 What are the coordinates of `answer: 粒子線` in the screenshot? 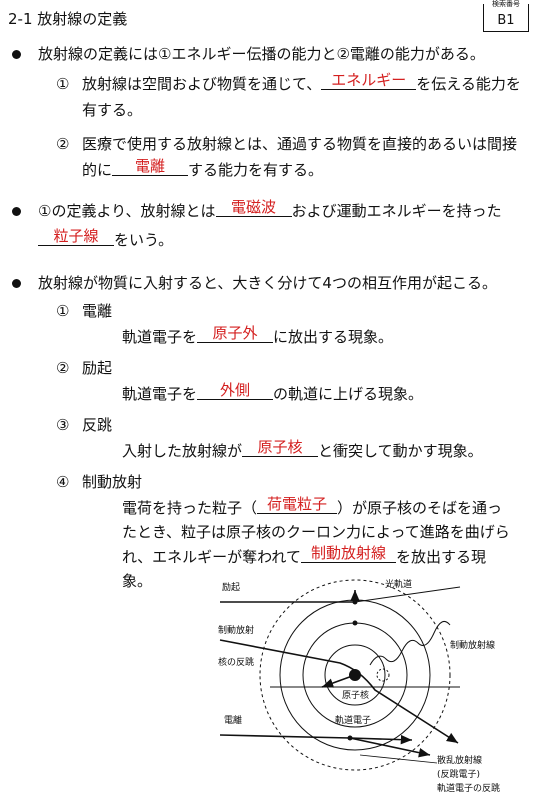 It's located at (76, 236).